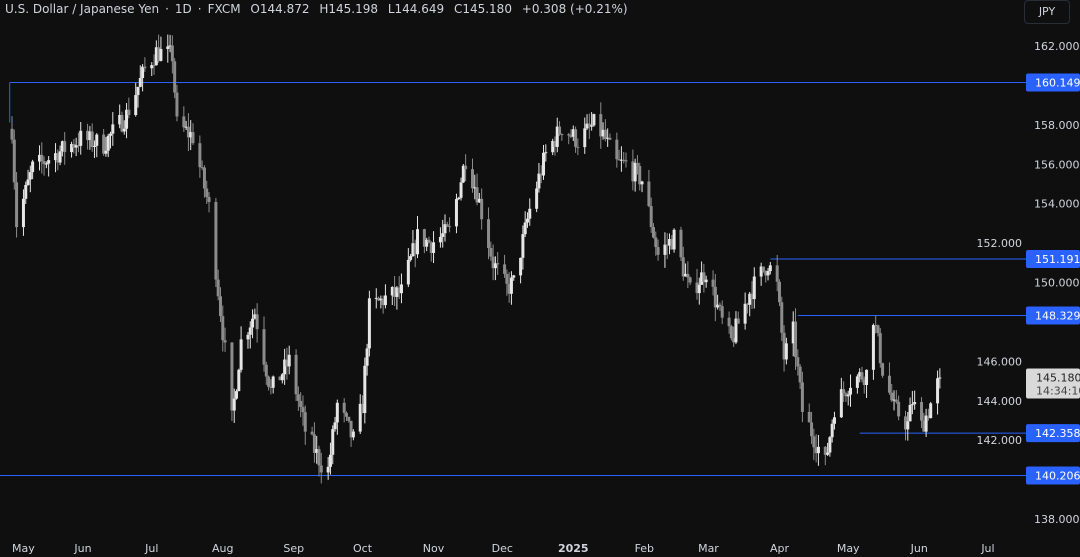  Describe the element at coordinates (1047, 12) in the screenshot. I see `currency-button: JPY` at that location.